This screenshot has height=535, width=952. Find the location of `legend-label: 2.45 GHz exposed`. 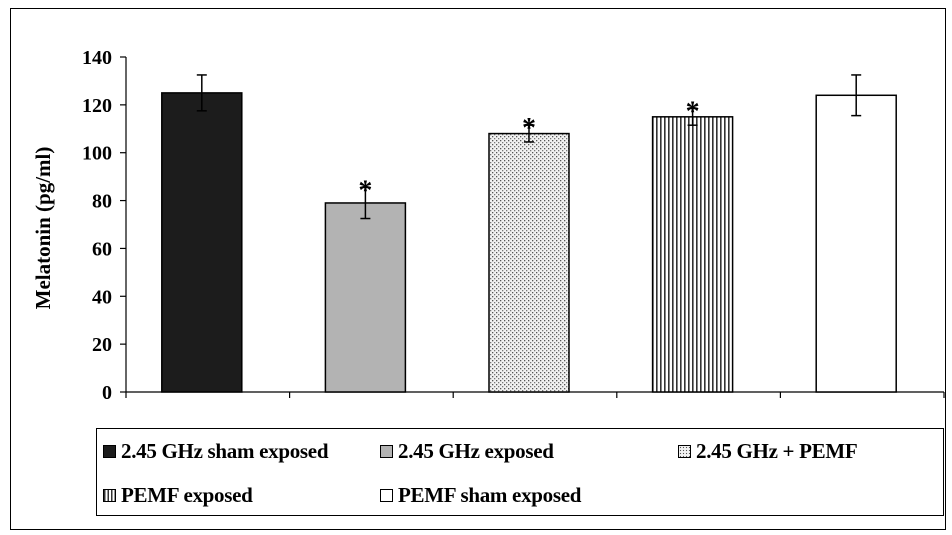

legend-label: 2.45 GHz exposed is located at coordinates (476, 451).